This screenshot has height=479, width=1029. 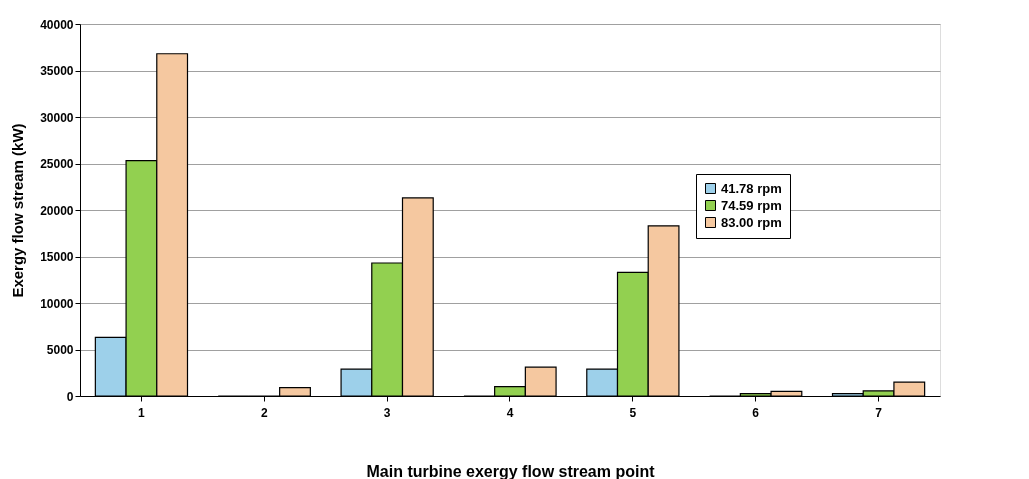 I want to click on x-tick-label: 6, so click(x=756, y=412).